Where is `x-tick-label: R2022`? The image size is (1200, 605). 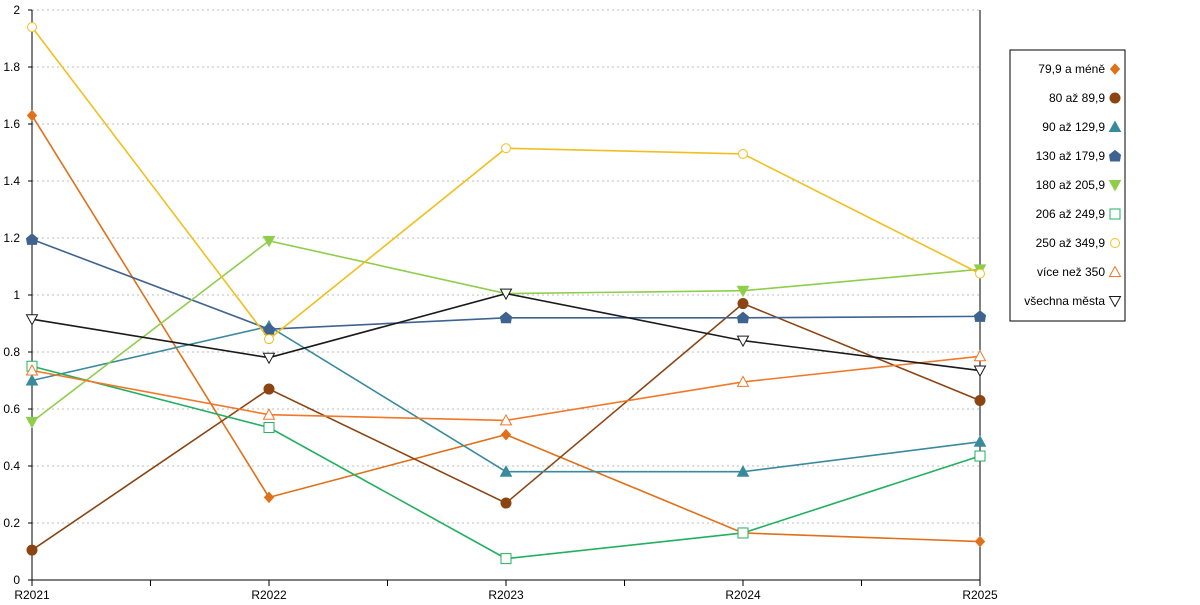
x-tick-label: R2022 is located at coordinates (269, 594).